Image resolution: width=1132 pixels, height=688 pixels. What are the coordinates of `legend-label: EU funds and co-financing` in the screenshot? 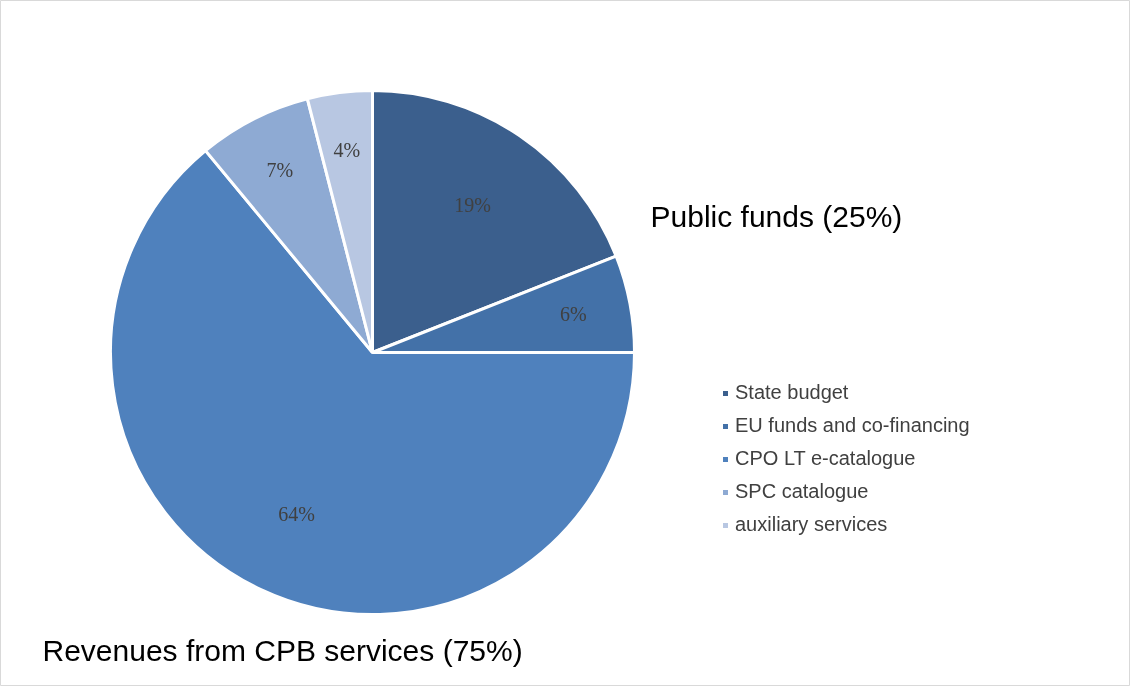 It's located at (852, 425).